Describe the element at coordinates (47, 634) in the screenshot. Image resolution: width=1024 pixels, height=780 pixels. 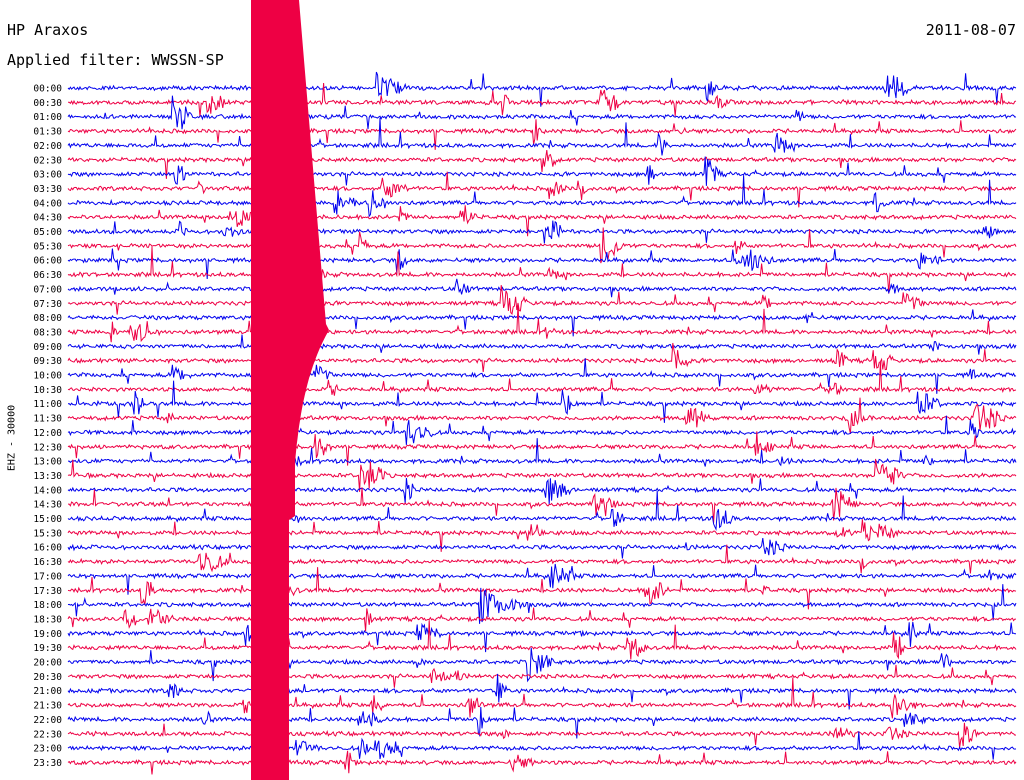
I see `row-label: 19:00` at that location.